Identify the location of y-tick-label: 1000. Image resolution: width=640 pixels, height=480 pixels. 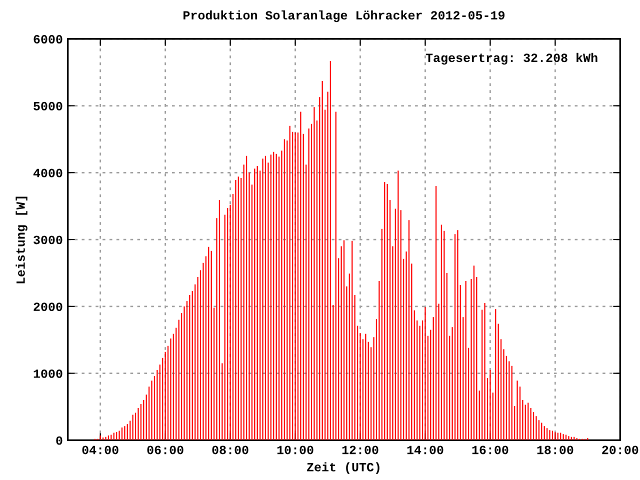
(48, 373).